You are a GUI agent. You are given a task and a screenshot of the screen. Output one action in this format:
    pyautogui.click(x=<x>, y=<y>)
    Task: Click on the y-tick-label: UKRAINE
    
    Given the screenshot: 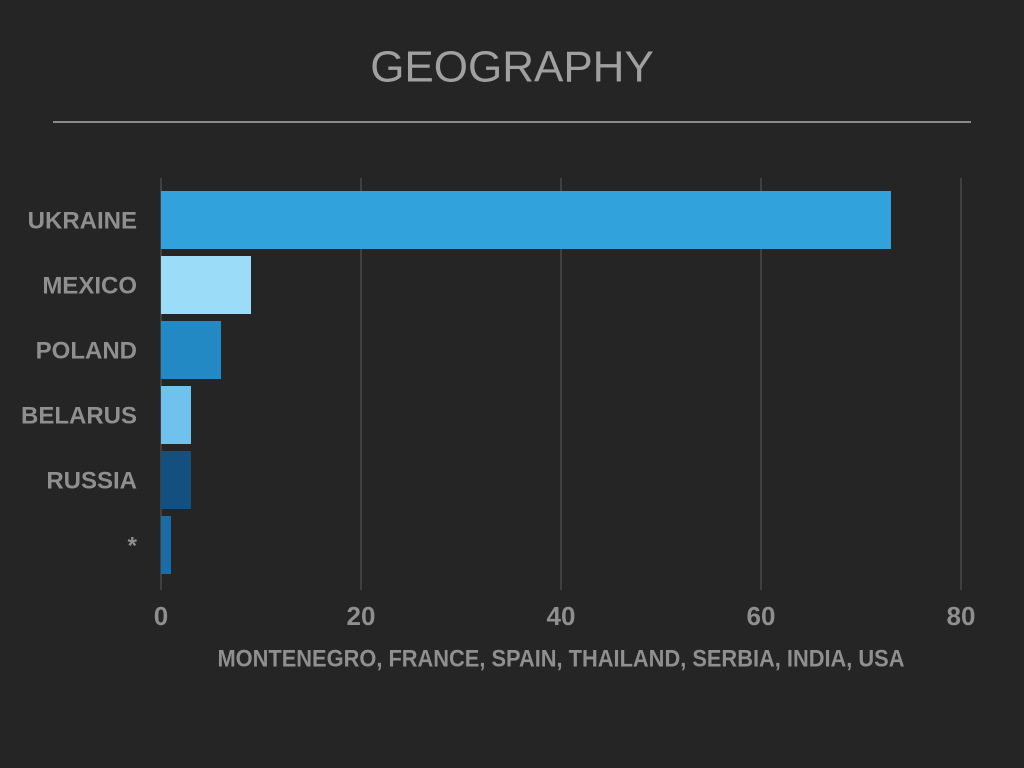 What is the action you would take?
    pyautogui.click(x=82, y=220)
    